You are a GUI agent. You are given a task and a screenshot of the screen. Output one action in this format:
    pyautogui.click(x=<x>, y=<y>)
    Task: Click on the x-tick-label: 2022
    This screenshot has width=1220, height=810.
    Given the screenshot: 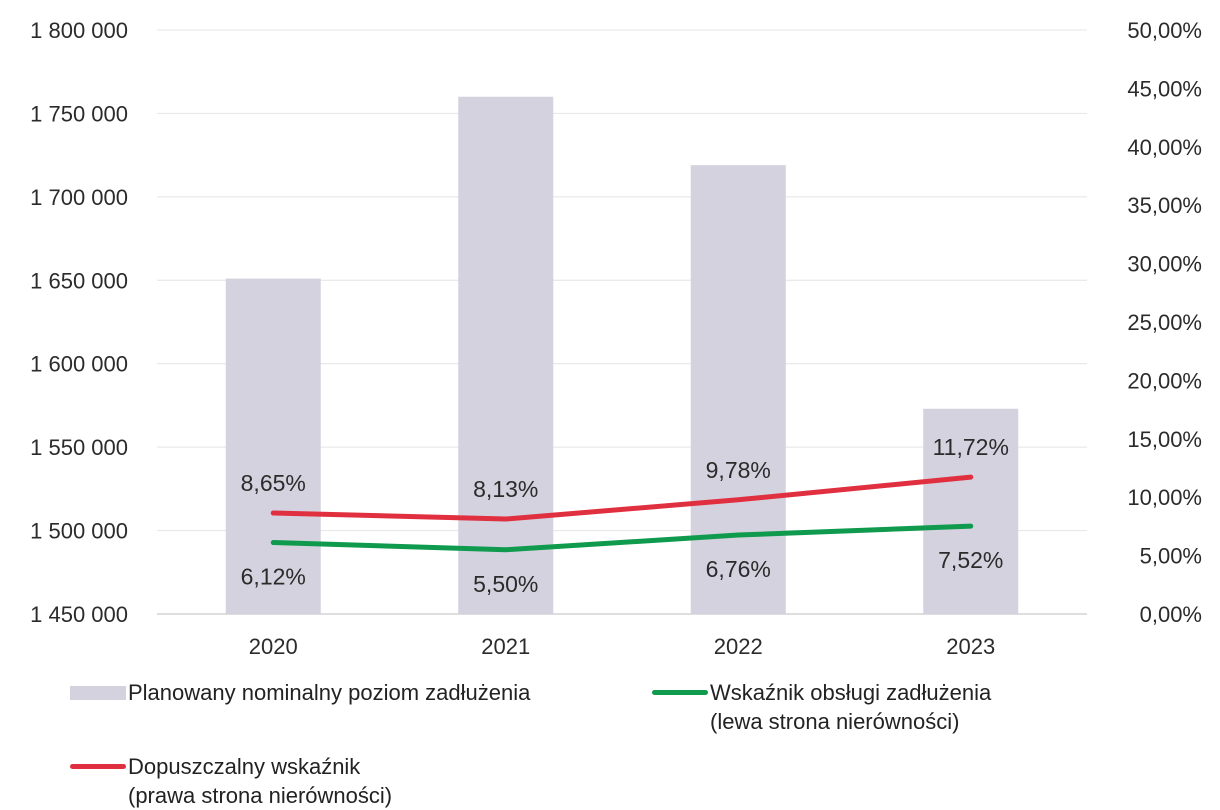 What is the action you would take?
    pyautogui.click(x=738, y=646)
    